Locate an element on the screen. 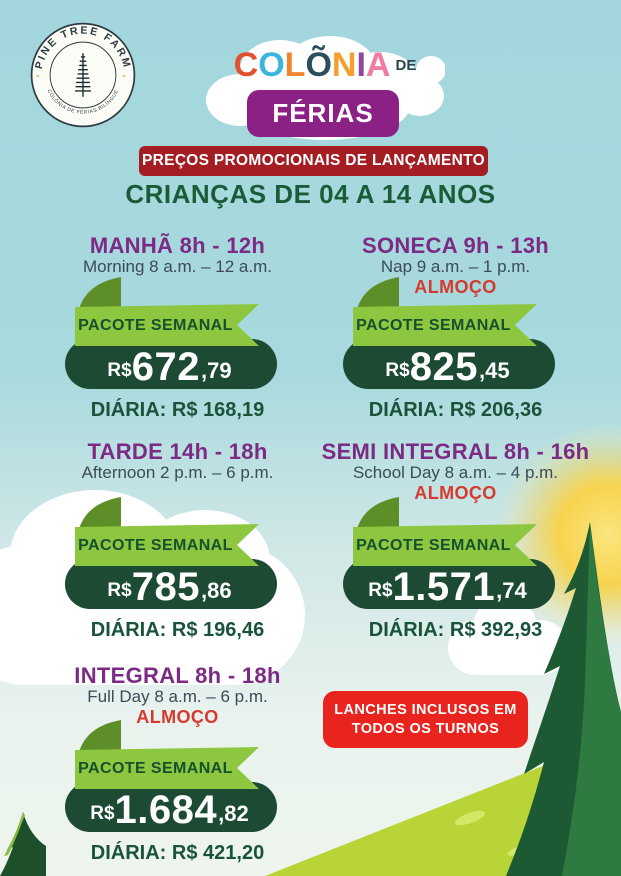 The height and width of the screenshot is (876, 621). price-integer: 672 is located at coordinates (165, 367).